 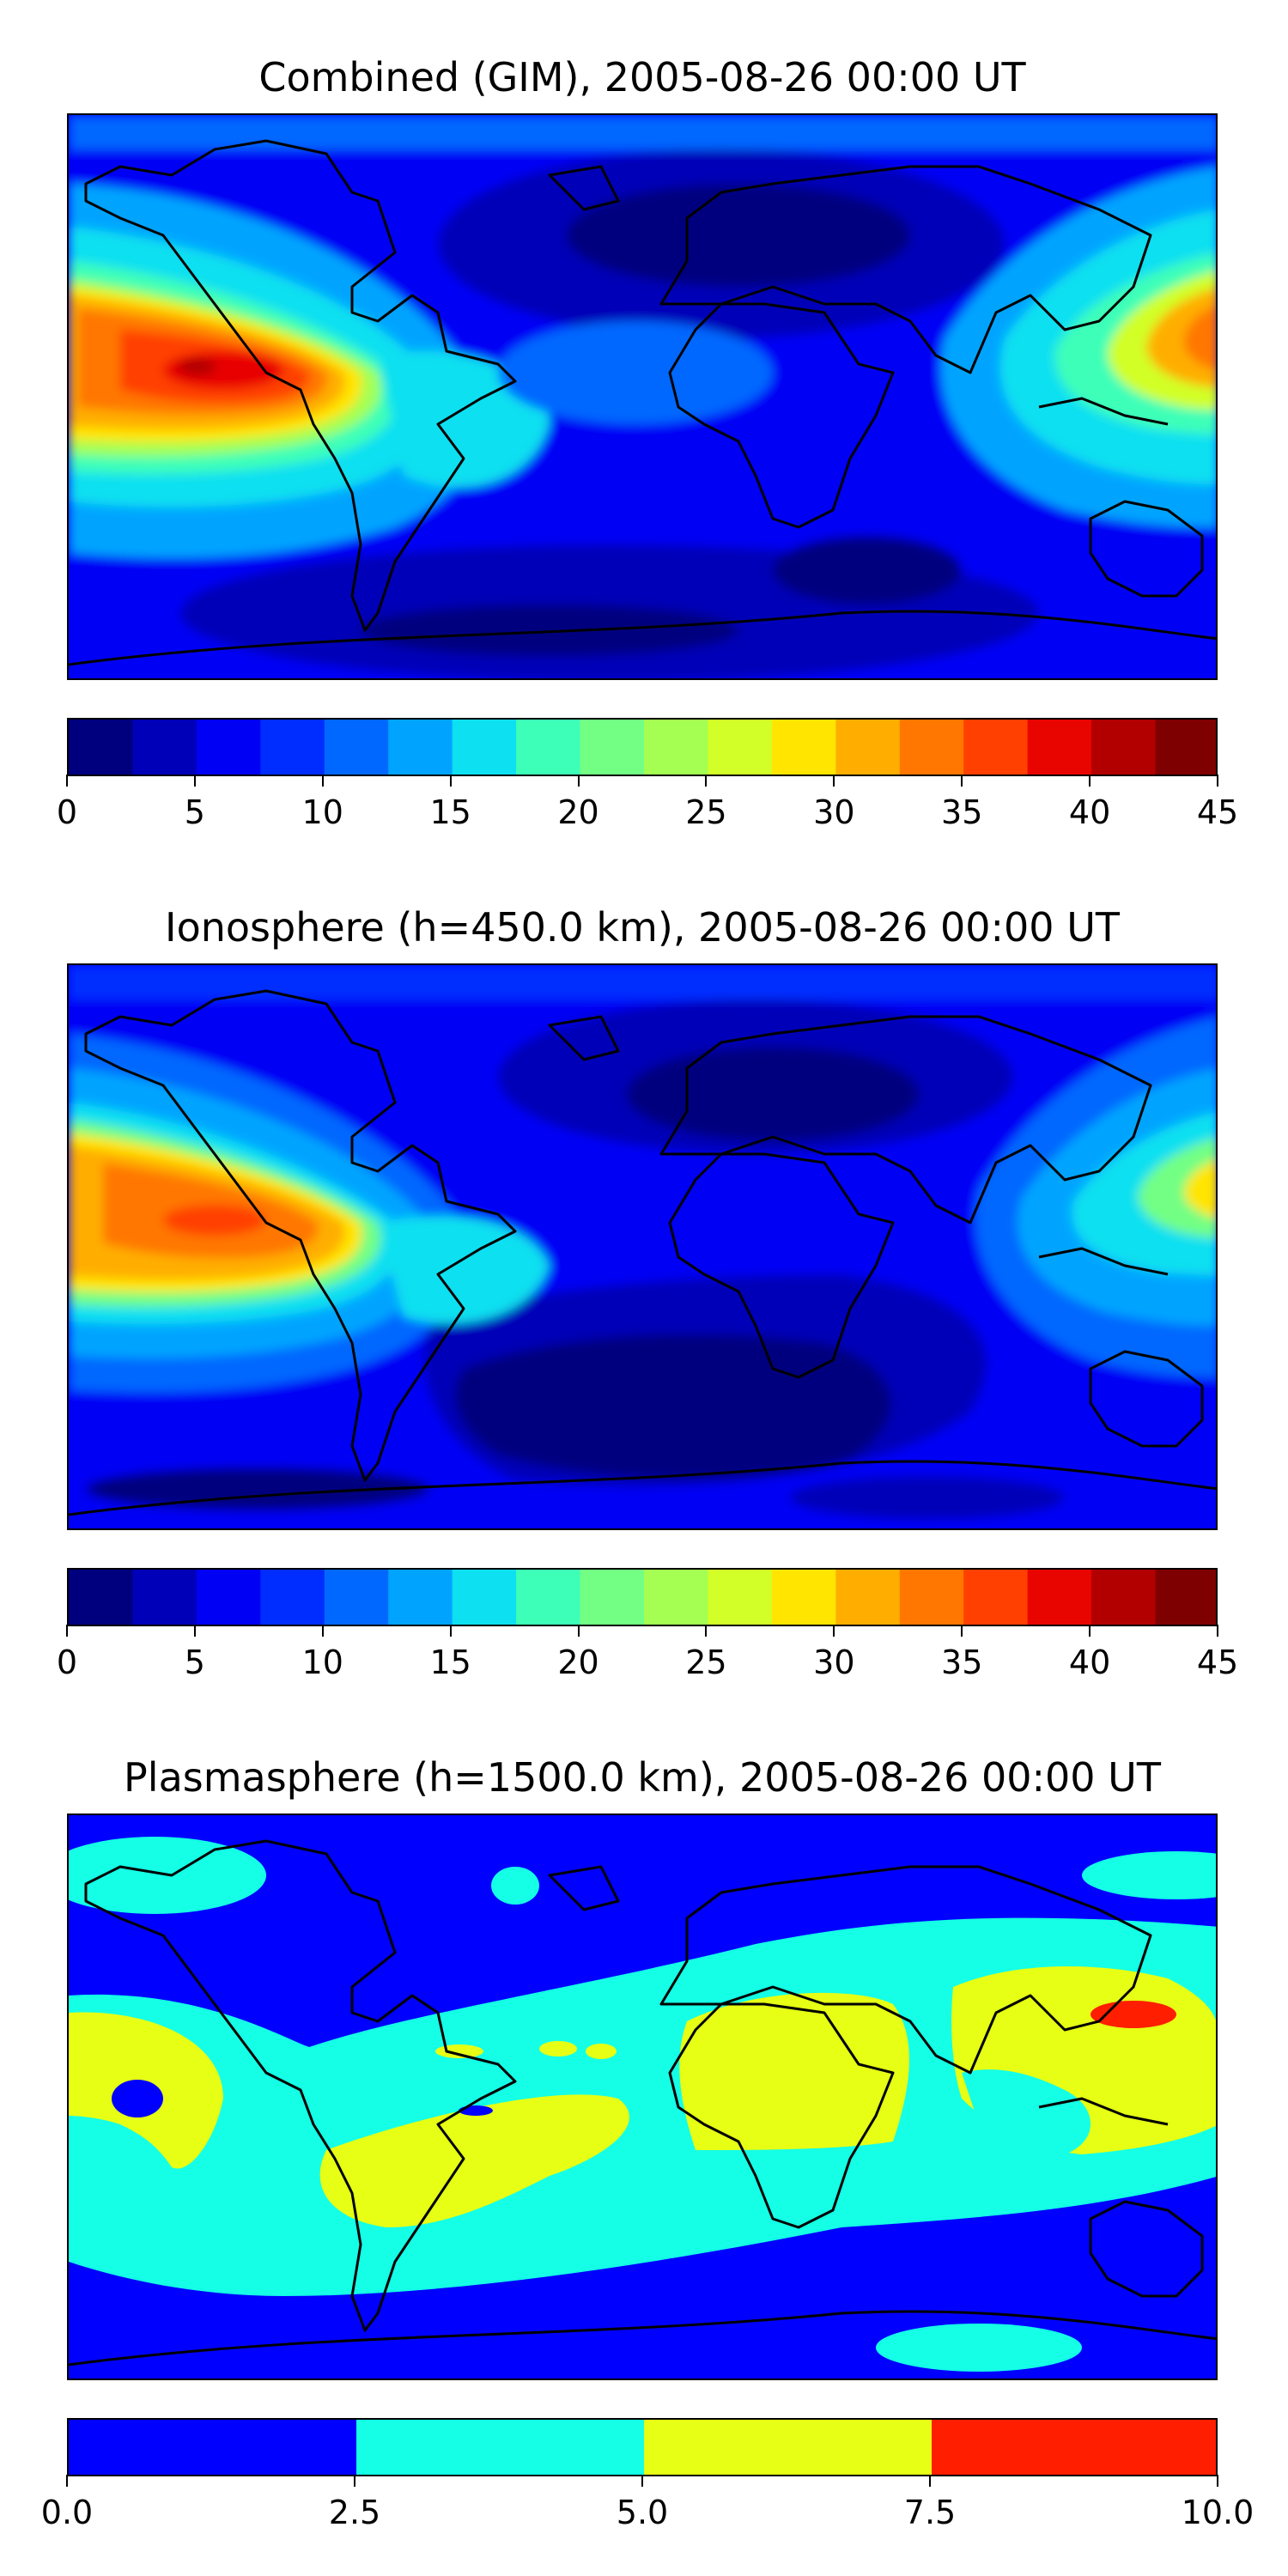 I want to click on colorbar-ticks: 0.0 2.5 5.0 7.5 10.0, so click(x=647, y=2505).